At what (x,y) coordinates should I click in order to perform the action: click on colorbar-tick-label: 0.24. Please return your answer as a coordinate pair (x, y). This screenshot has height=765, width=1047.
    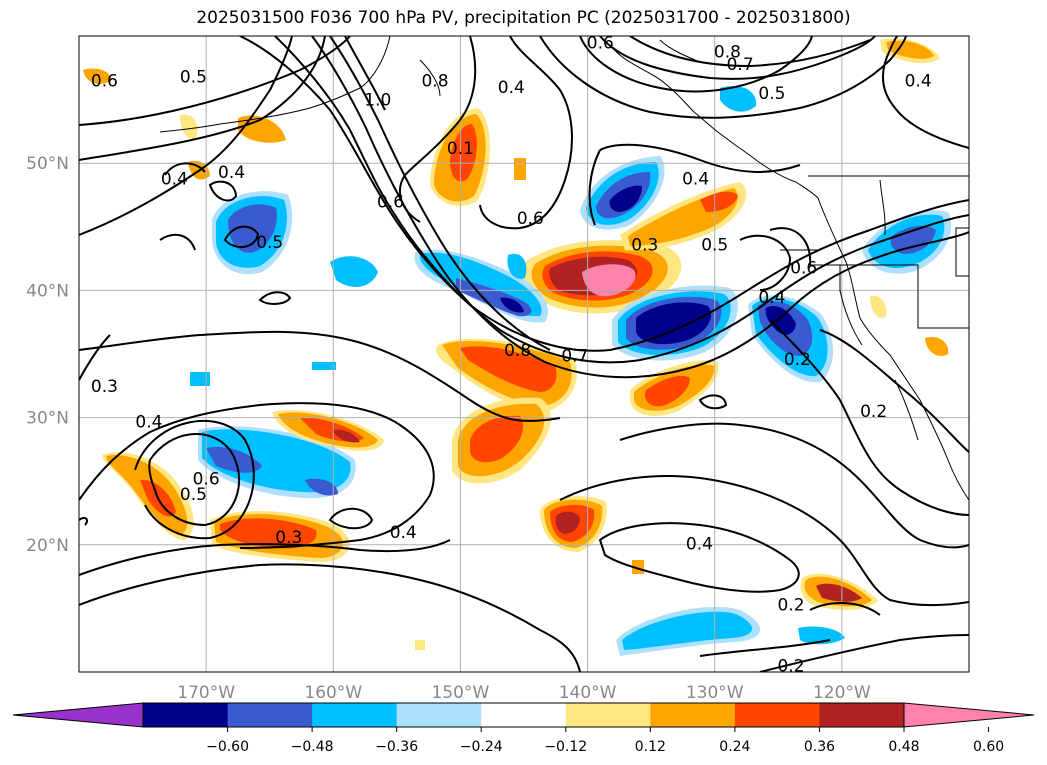
    Looking at the image, I should click on (734, 747).